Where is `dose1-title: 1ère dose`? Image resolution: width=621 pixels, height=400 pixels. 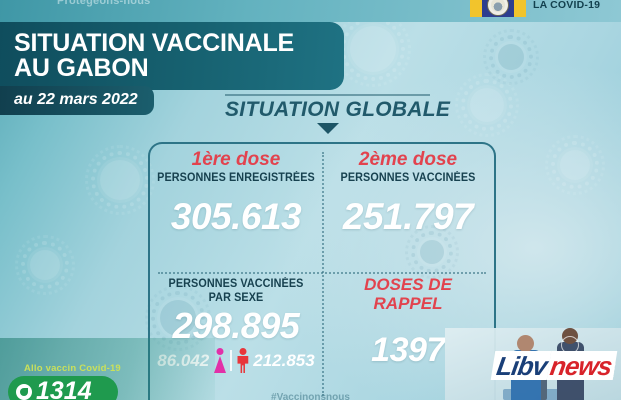 dose1-title: 1ère dose is located at coordinates (236, 159).